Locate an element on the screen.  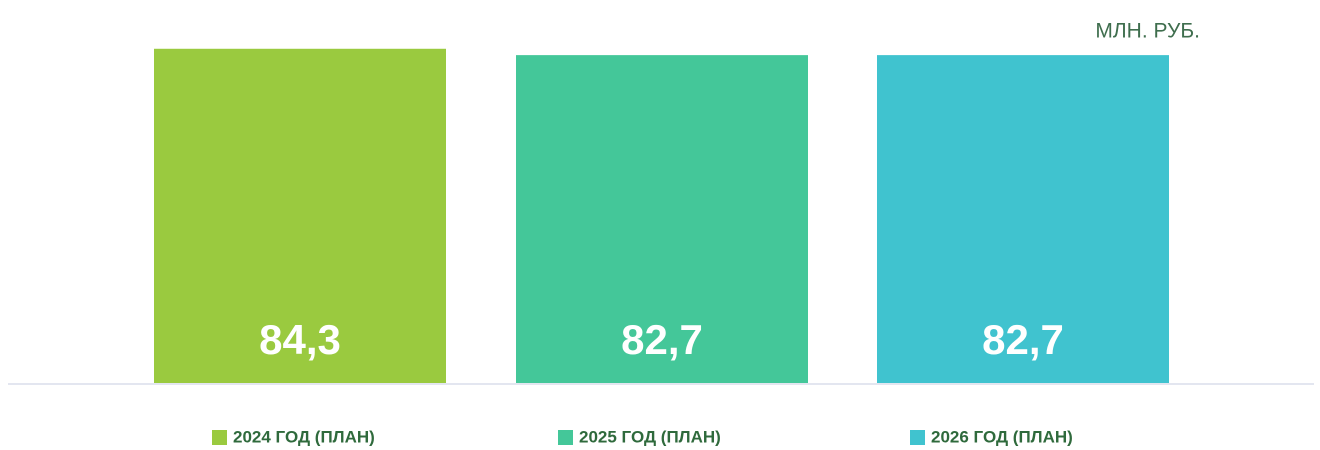
legend-label: 2025 ГОД (ПЛАН) is located at coordinates (650, 436).